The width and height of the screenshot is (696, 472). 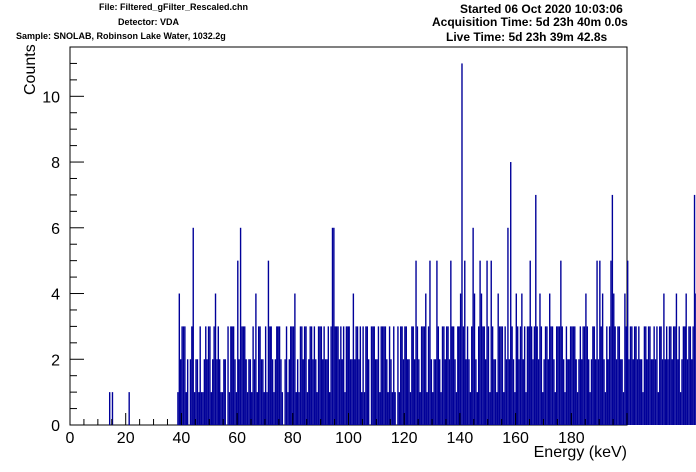 What do you see at coordinates (404, 438) in the screenshot?
I see `x-tick-label: 120` at bounding box center [404, 438].